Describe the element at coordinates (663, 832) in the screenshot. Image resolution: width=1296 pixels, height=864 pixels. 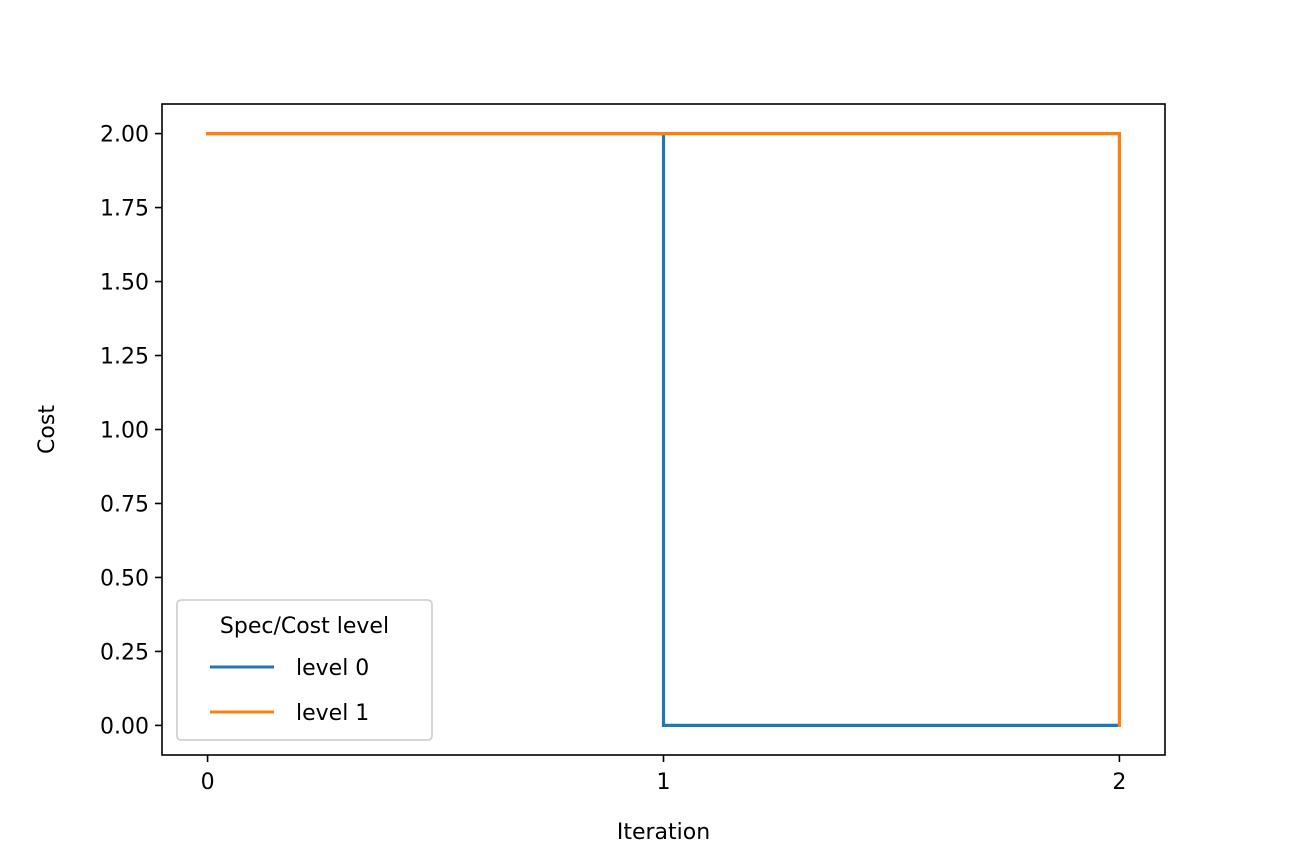
I see `x-axis-label: Iteration` at that location.